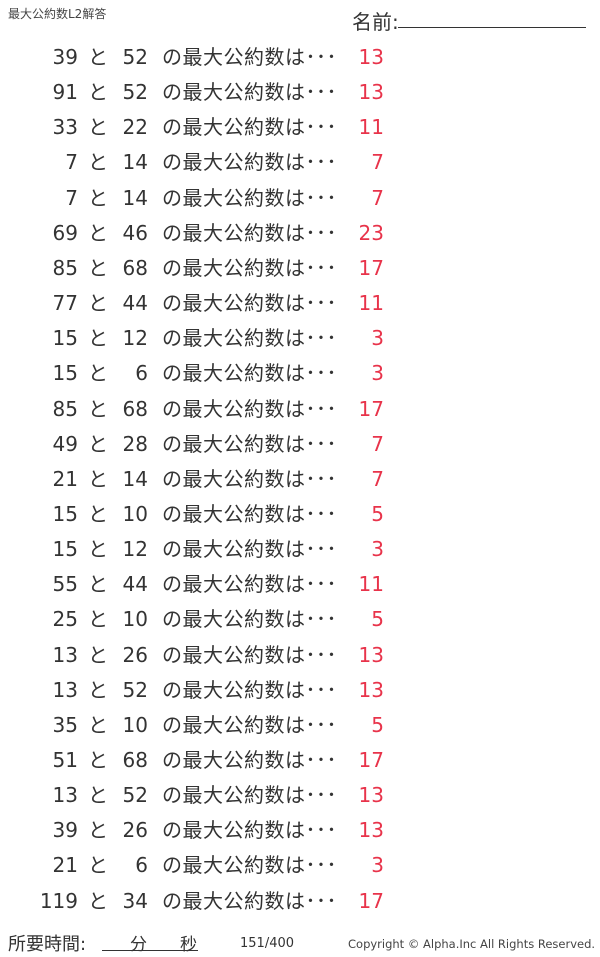  What do you see at coordinates (65, 232) in the screenshot?
I see `number-a: 69` at bounding box center [65, 232].